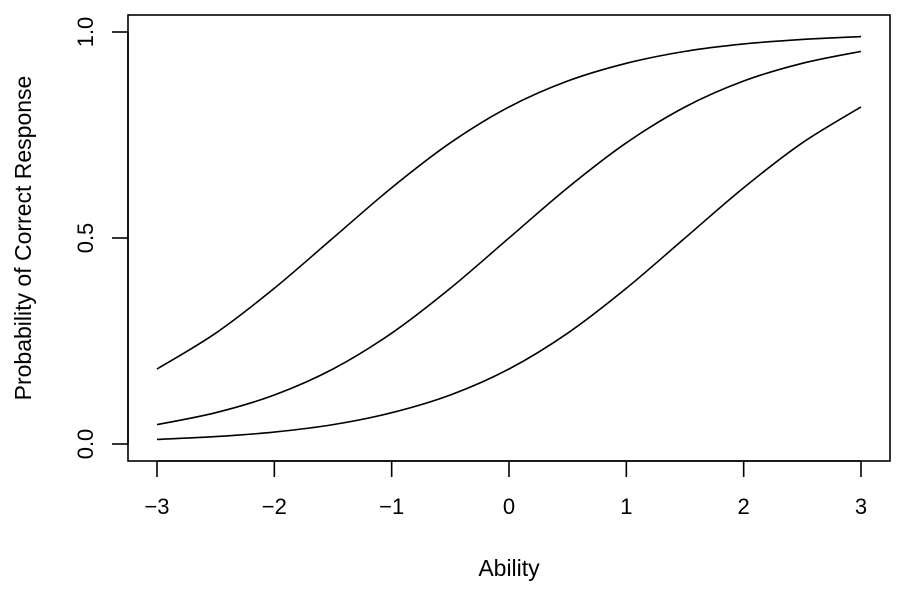  Describe the element at coordinates (23, 238) in the screenshot. I see `y-axis-title: Probability of Correct Response` at that location.